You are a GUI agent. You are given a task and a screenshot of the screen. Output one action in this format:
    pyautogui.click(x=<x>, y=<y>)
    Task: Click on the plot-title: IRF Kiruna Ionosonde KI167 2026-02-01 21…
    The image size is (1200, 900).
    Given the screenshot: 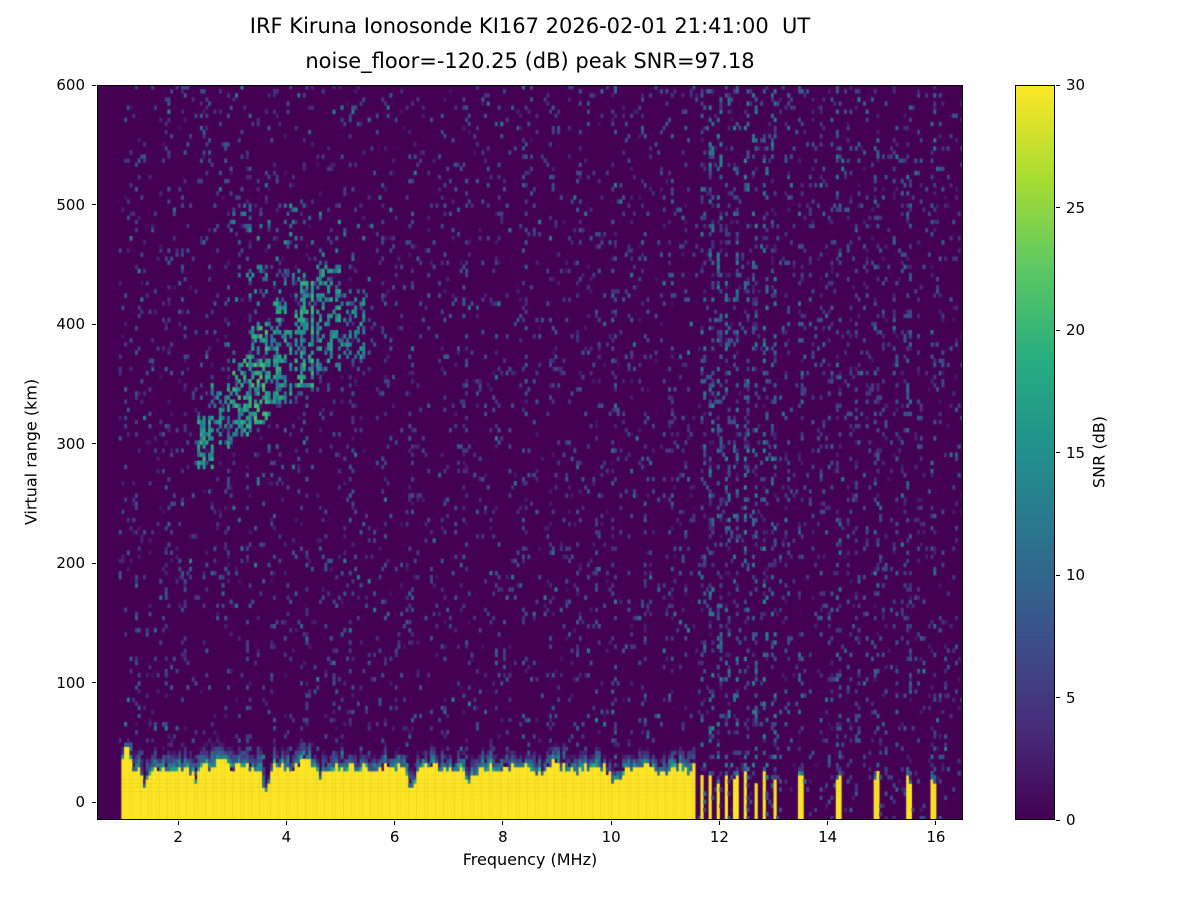 What is the action you would take?
    pyautogui.click(x=530, y=26)
    